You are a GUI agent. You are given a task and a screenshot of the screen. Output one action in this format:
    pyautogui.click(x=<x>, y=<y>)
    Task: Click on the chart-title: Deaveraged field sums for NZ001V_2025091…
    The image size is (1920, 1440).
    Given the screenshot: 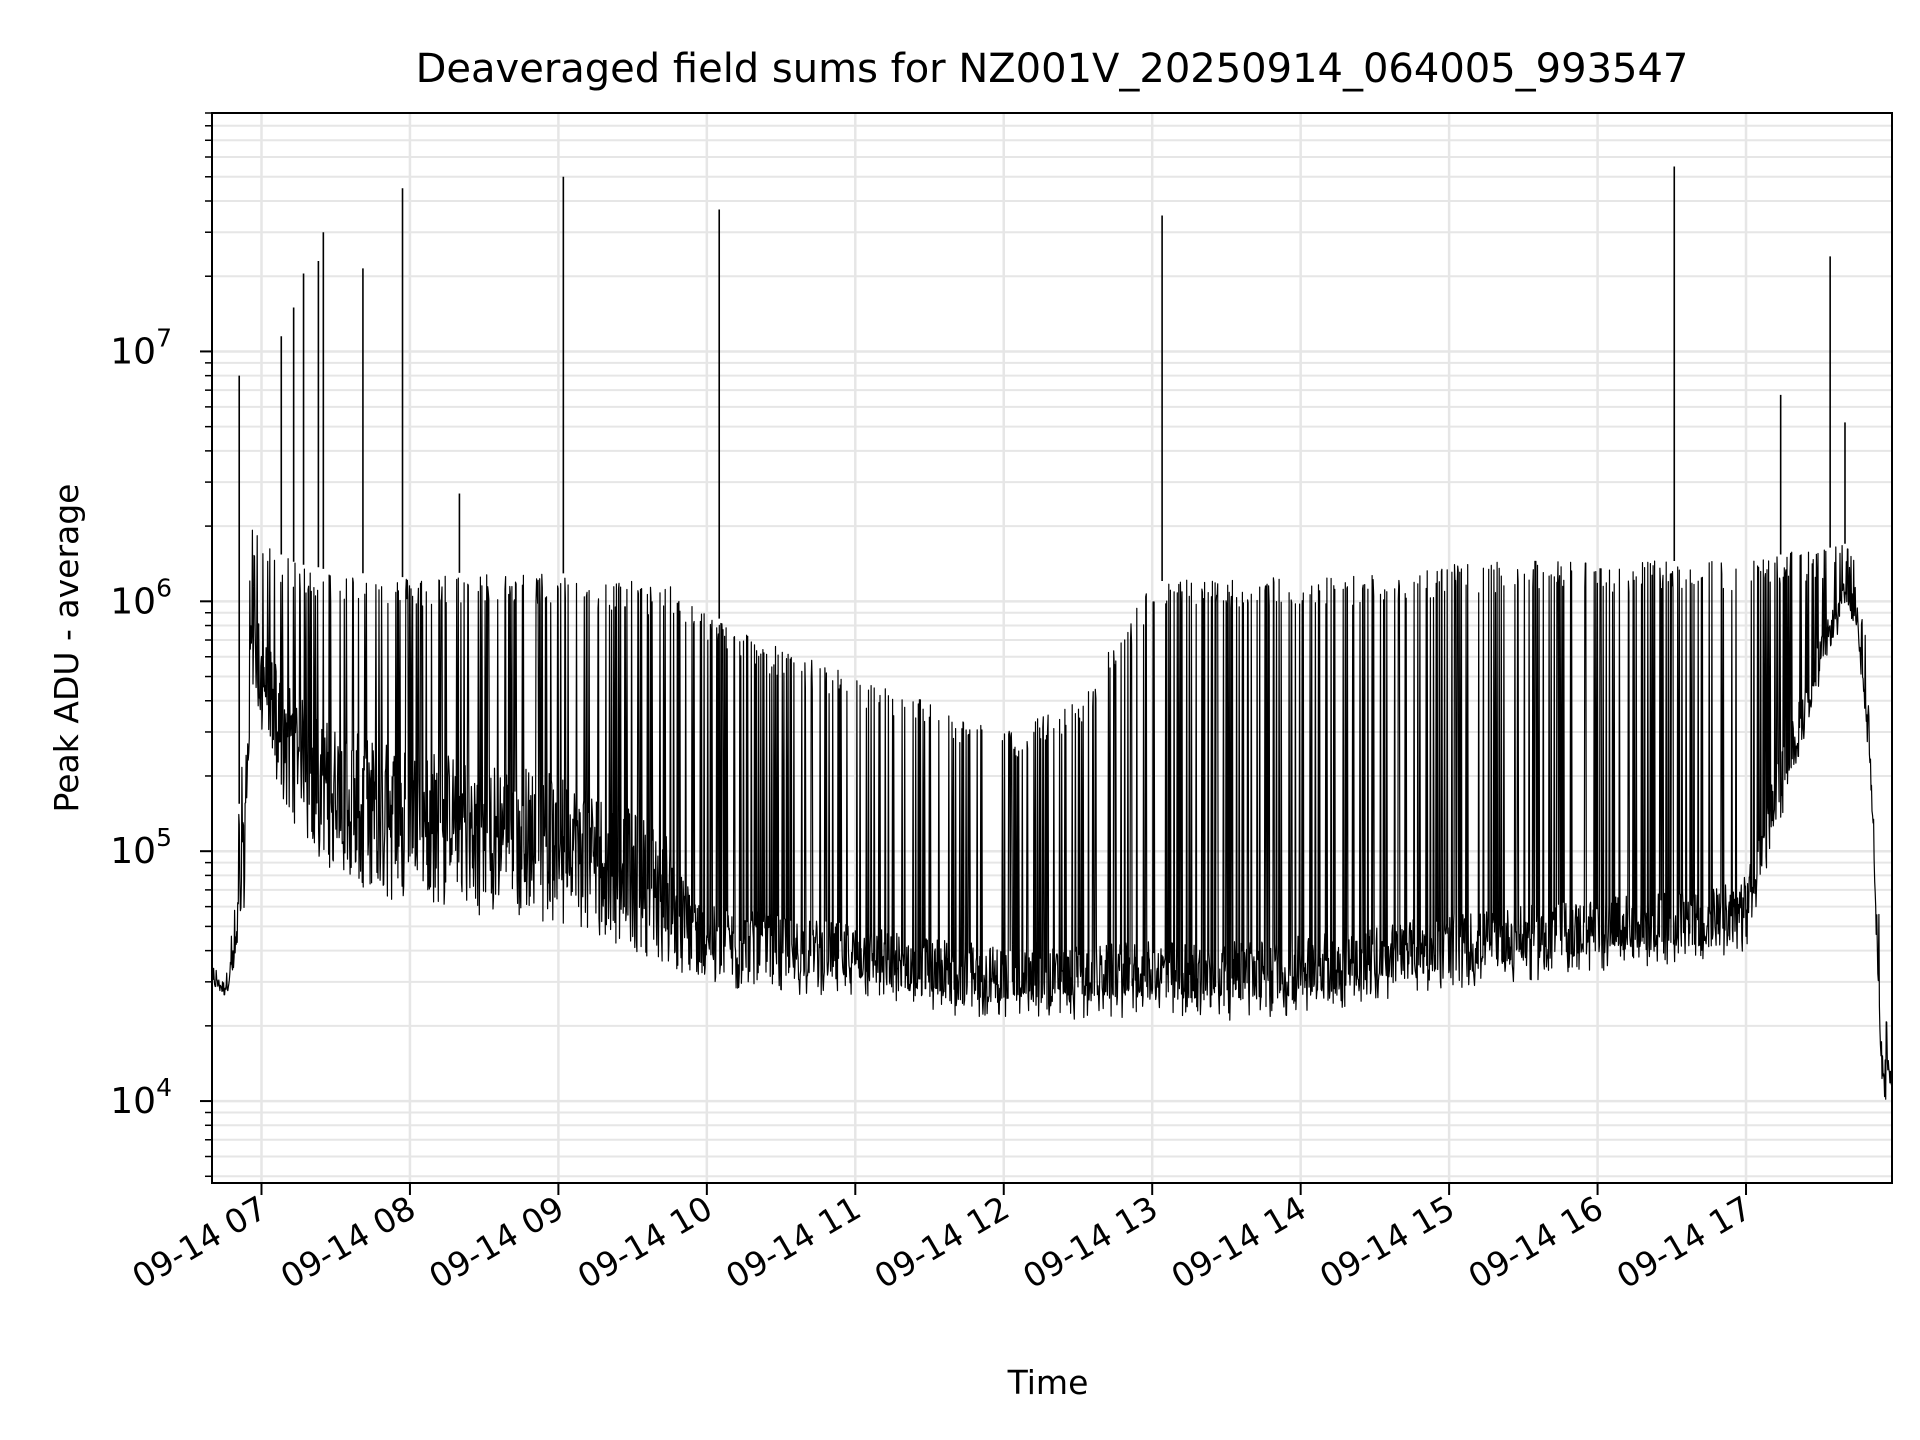 What is the action you would take?
    pyautogui.click(x=1052, y=69)
    